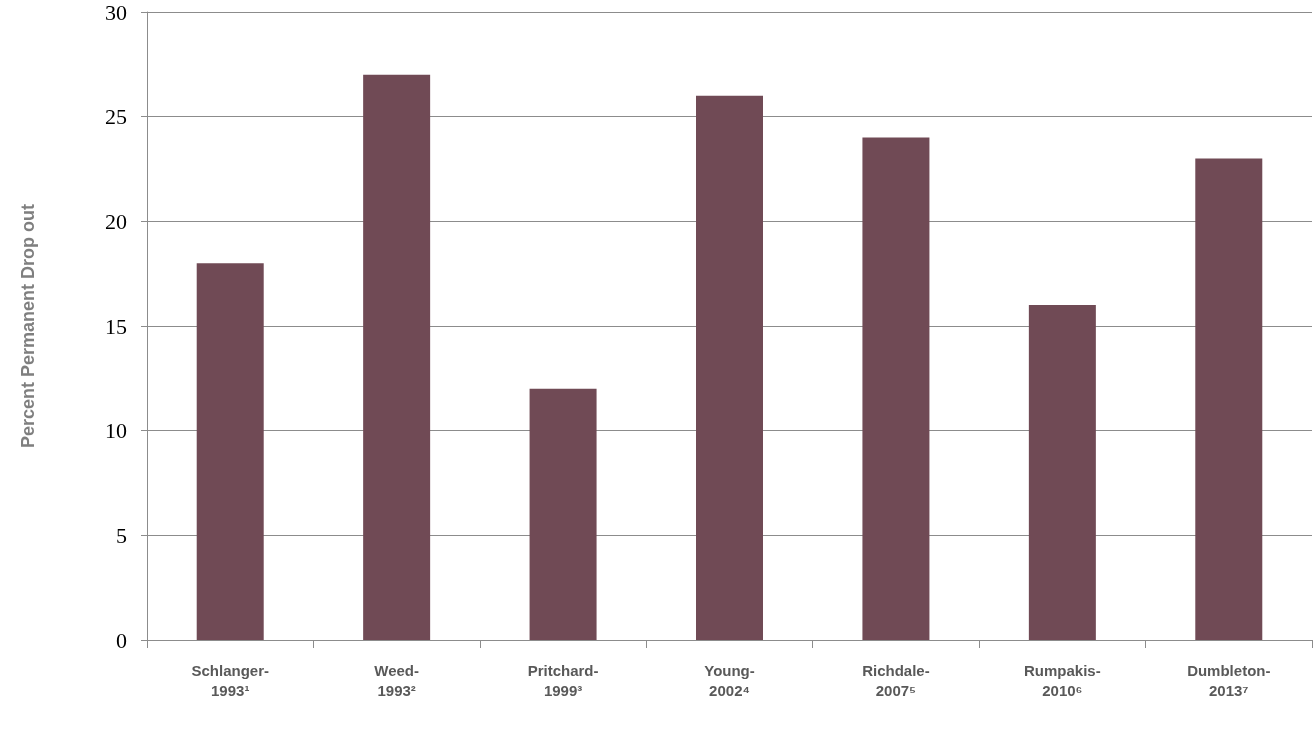 This screenshot has height=731, width=1314. Describe the element at coordinates (563, 680) in the screenshot. I see `x-tick-label: Pritchard-1999³` at that location.